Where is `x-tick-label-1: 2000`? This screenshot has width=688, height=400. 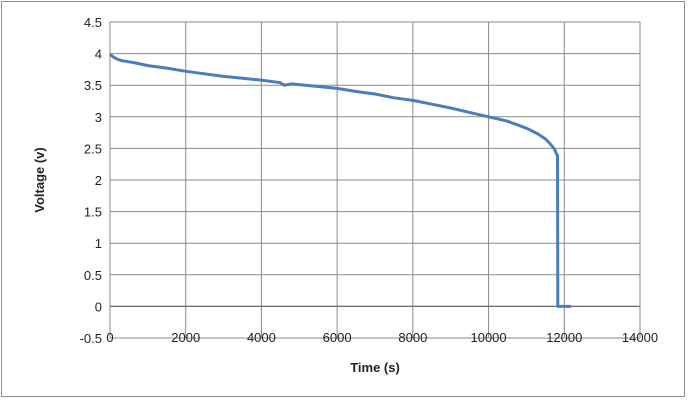
x-tick-label-1: 2000 is located at coordinates (185, 337).